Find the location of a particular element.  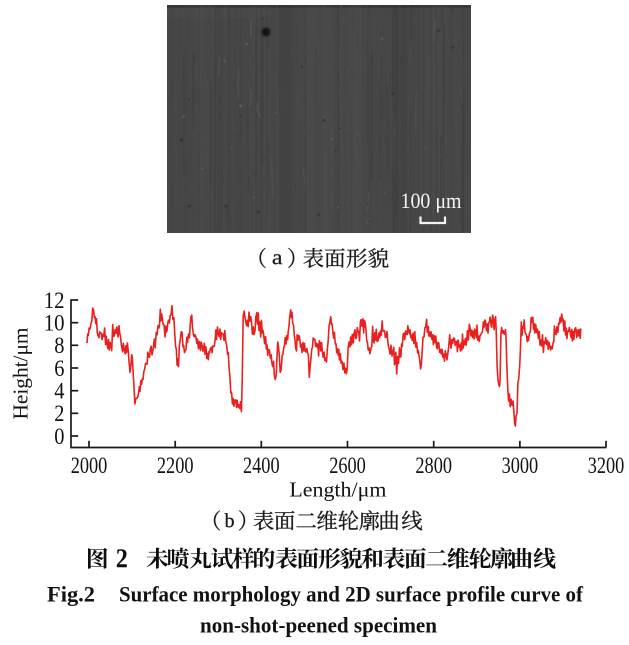

svg-text: 4 is located at coordinates (59, 392).